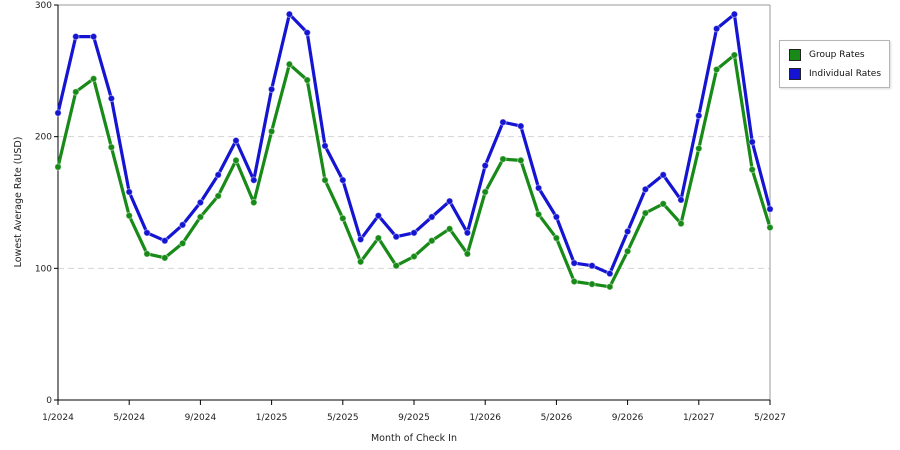 The image size is (900, 450). I want to click on x-tick-label-4: 5/2025, so click(343, 418).